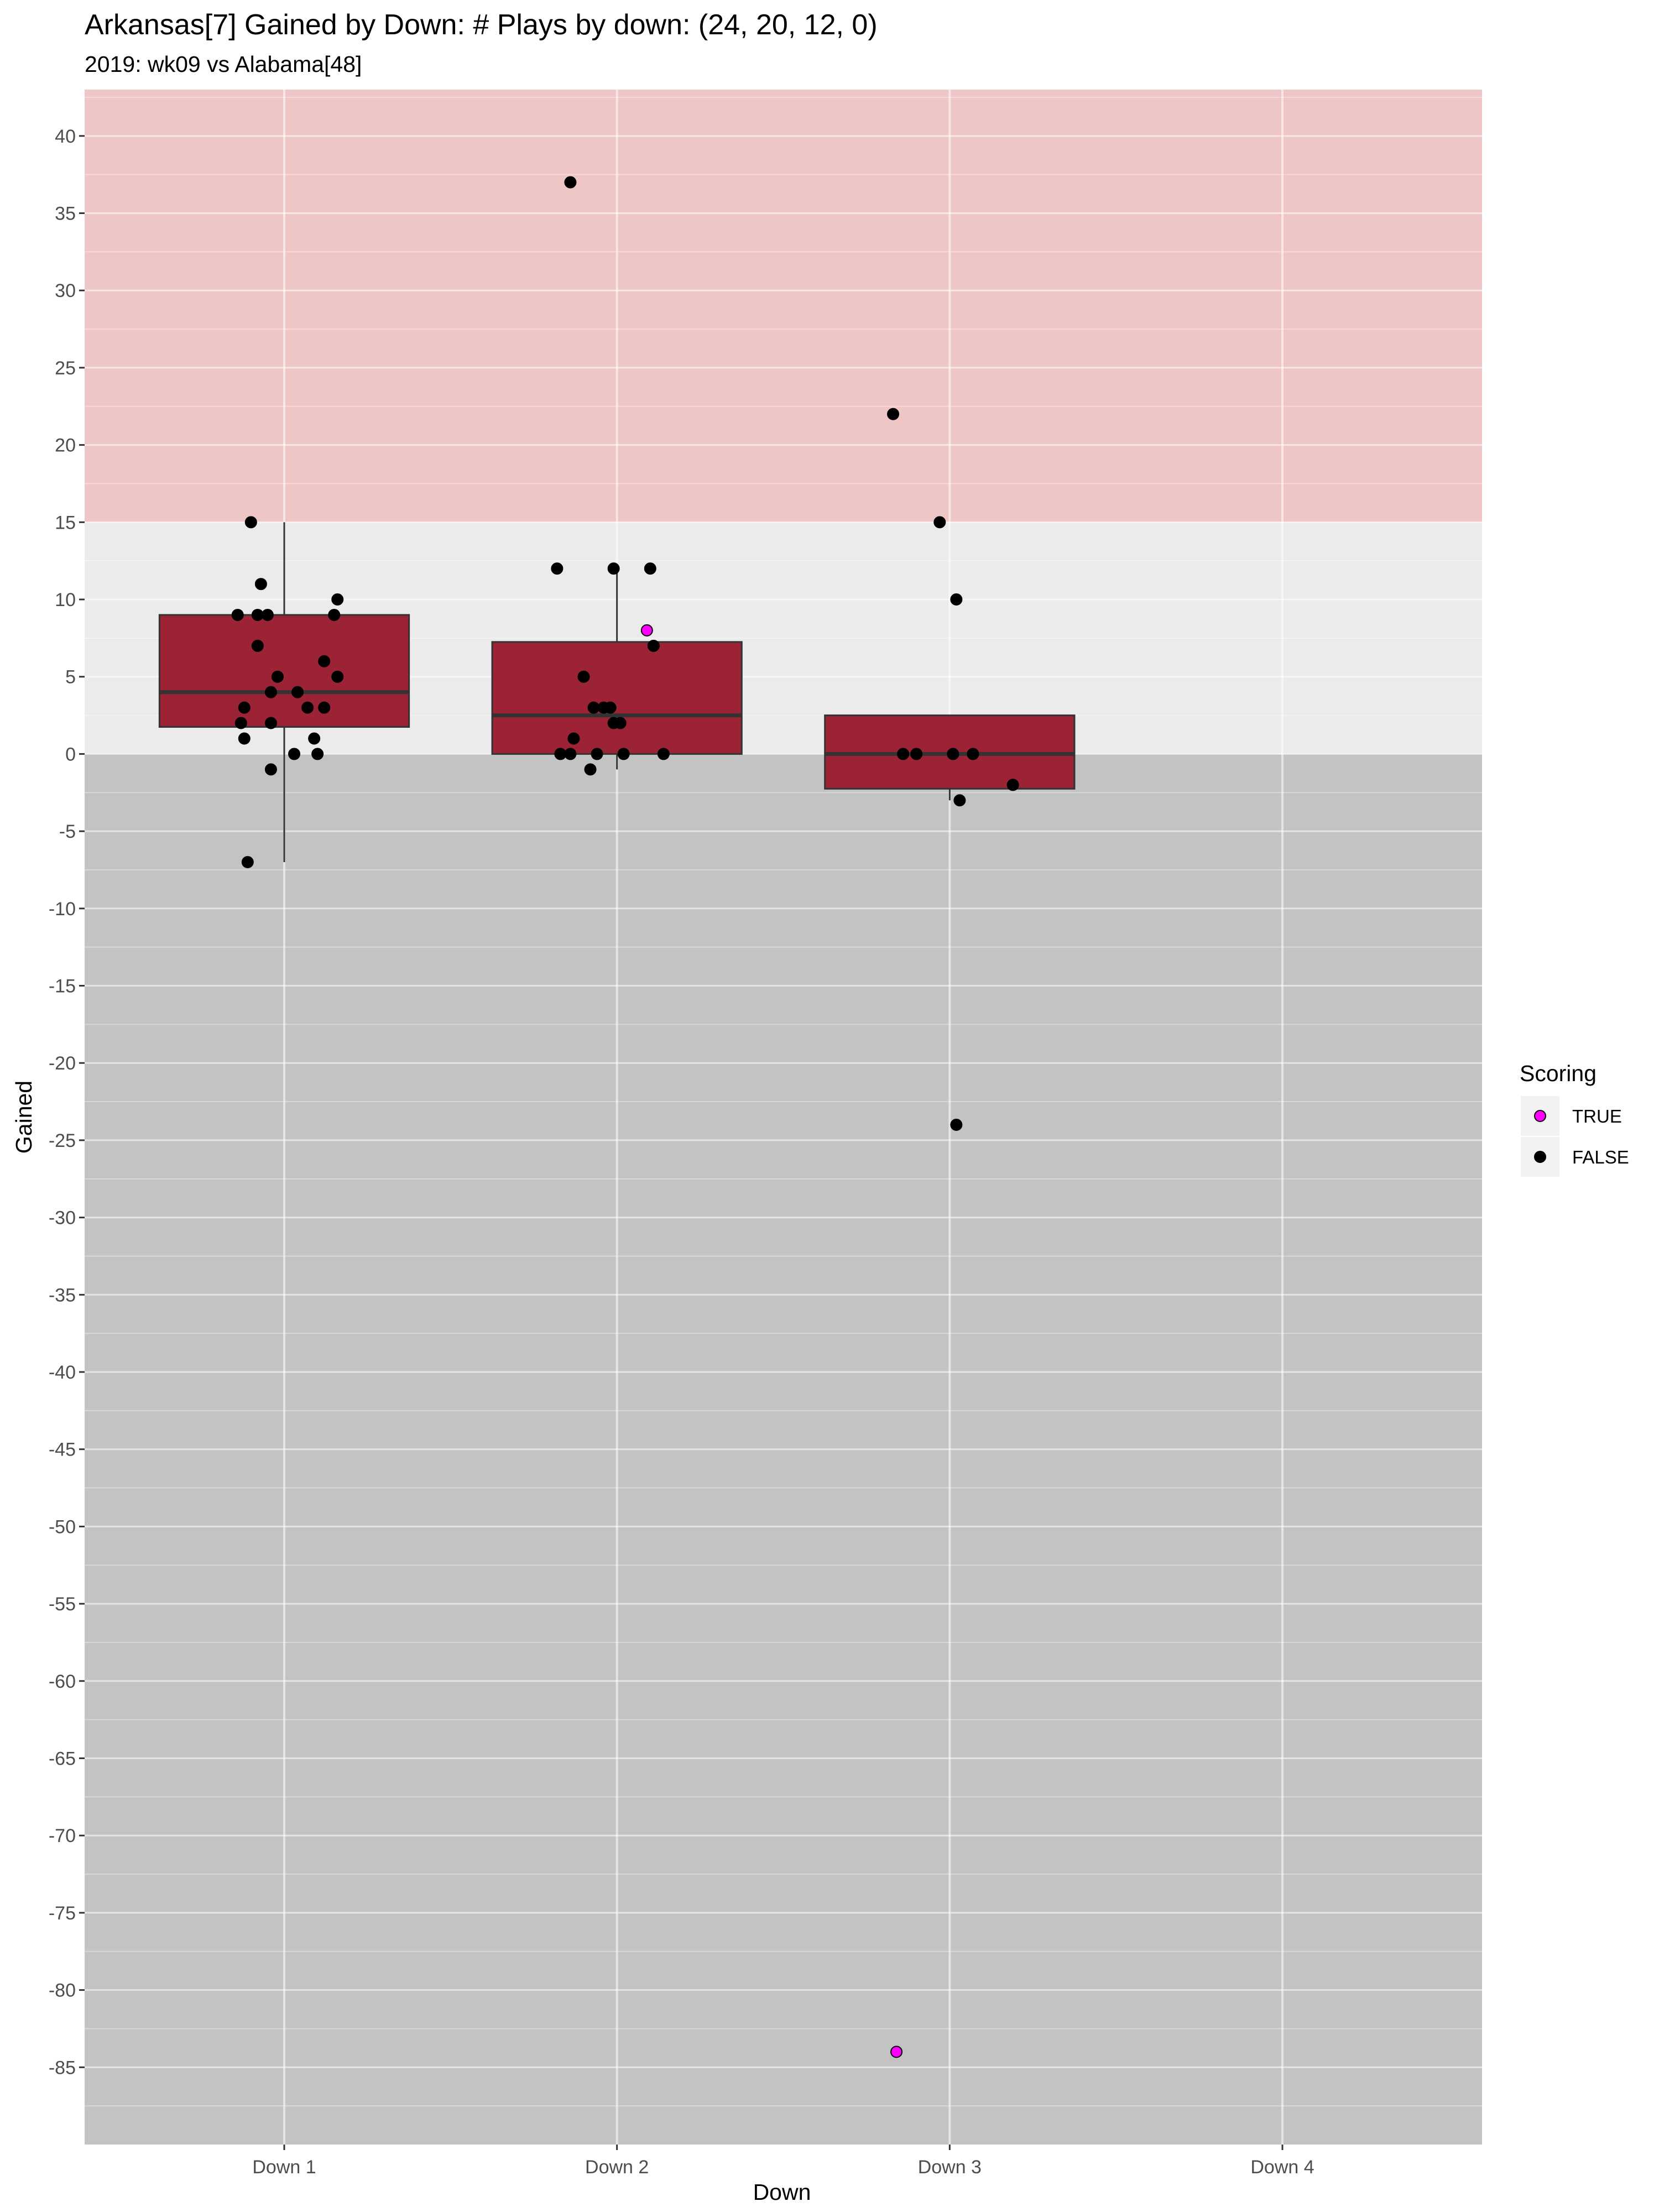 This screenshot has width=1659, height=2212. Describe the element at coordinates (65, 369) in the screenshot. I see `y-tick-label: 25` at that location.